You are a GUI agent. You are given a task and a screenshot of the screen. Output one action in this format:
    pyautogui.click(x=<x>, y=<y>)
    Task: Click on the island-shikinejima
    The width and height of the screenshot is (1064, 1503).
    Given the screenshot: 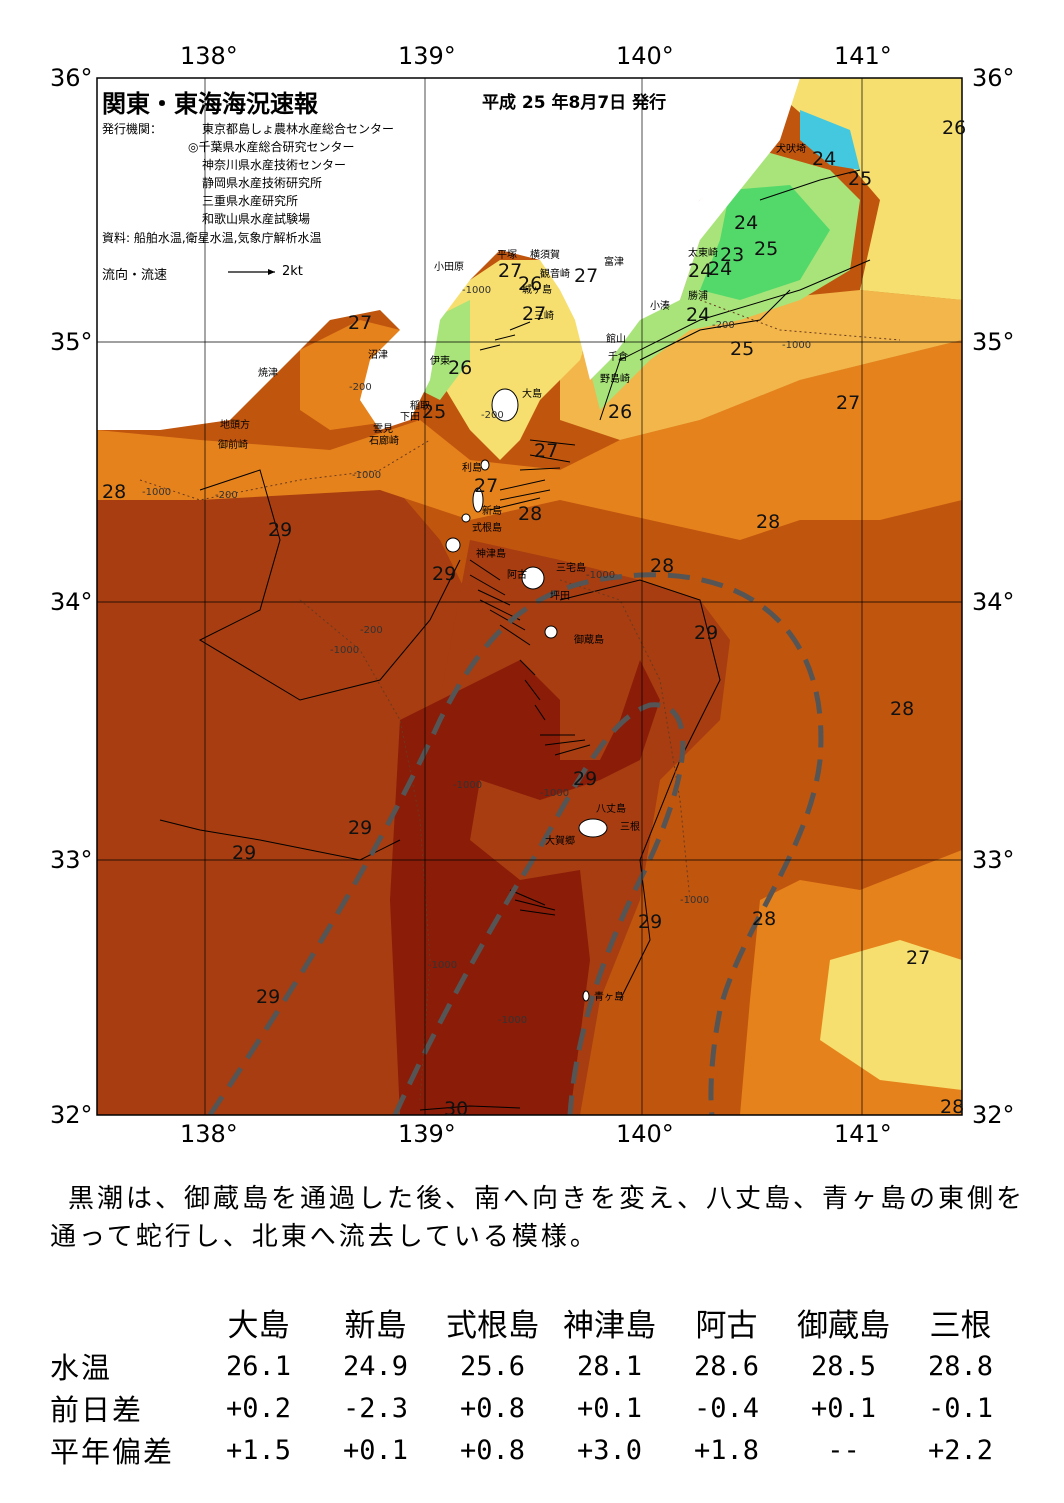 What is the action you would take?
    pyautogui.click(x=466, y=518)
    